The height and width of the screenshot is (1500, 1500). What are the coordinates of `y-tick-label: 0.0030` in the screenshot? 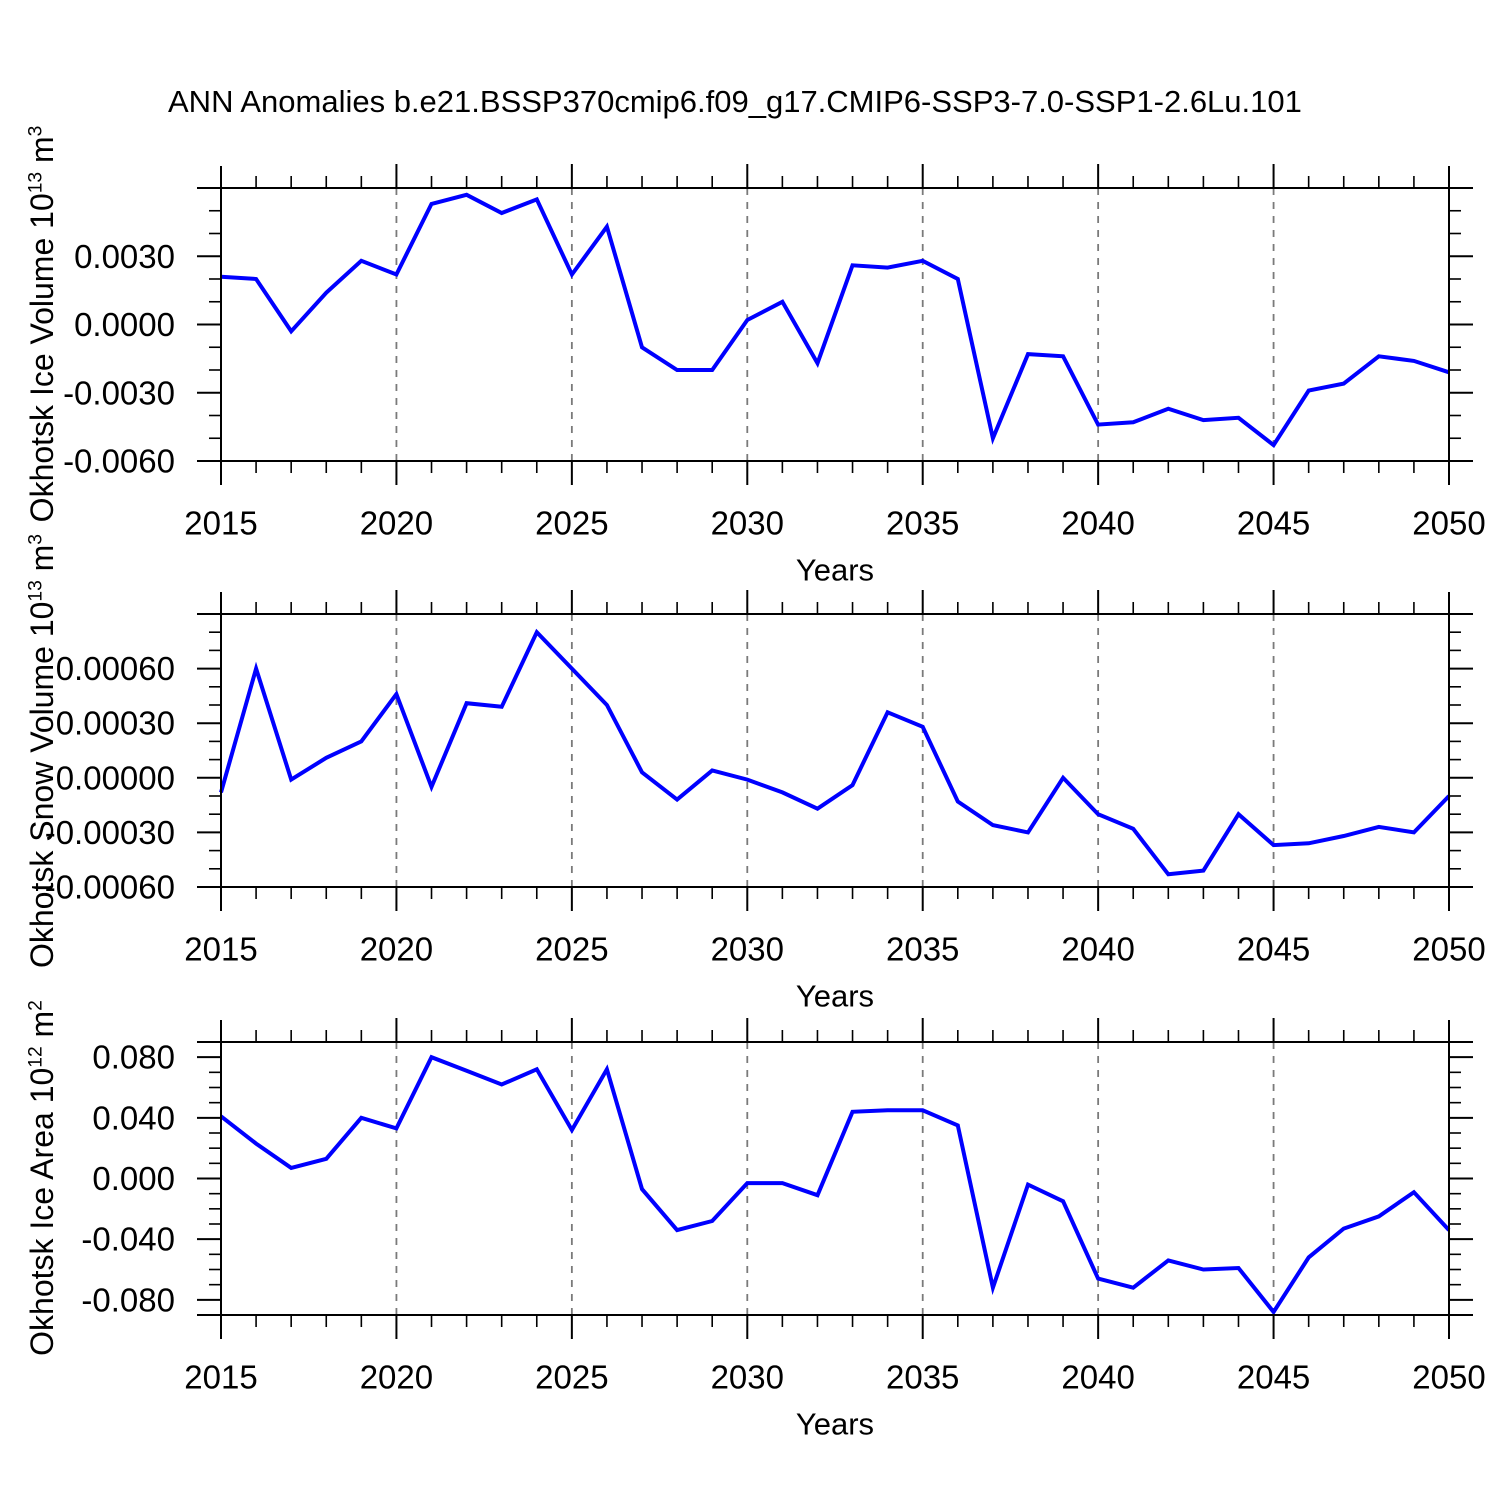 It's located at (124, 256).